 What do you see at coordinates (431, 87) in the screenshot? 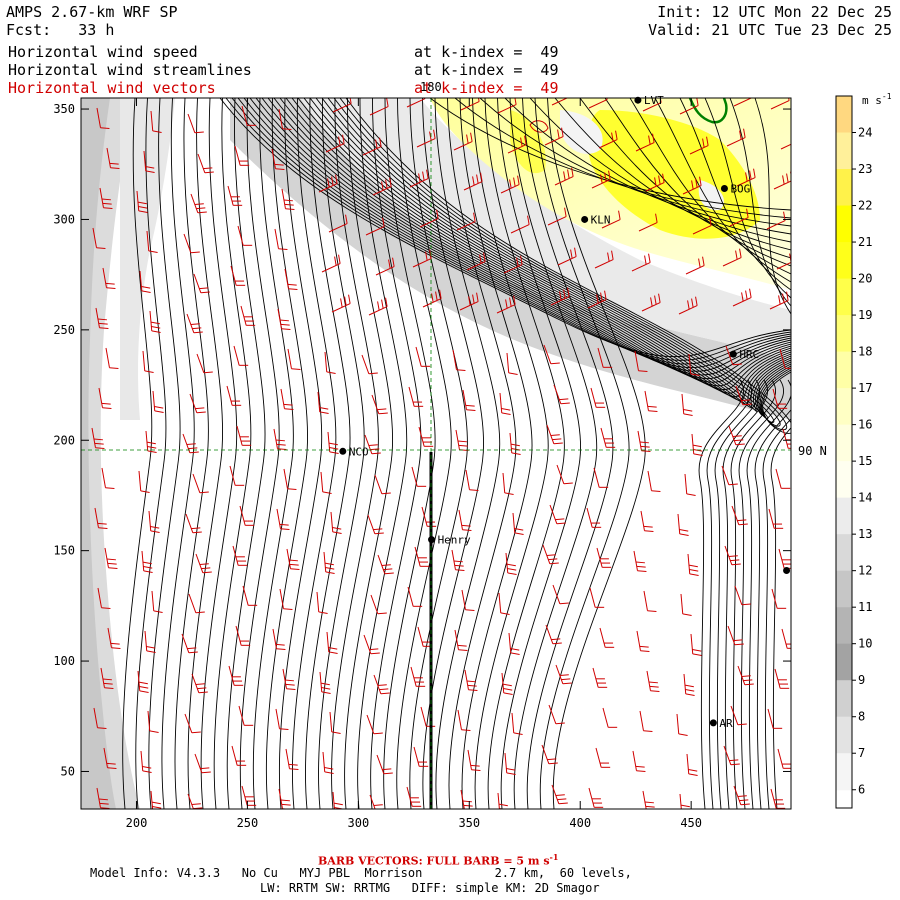
I see `graticule-lon-label: 180` at bounding box center [431, 87].